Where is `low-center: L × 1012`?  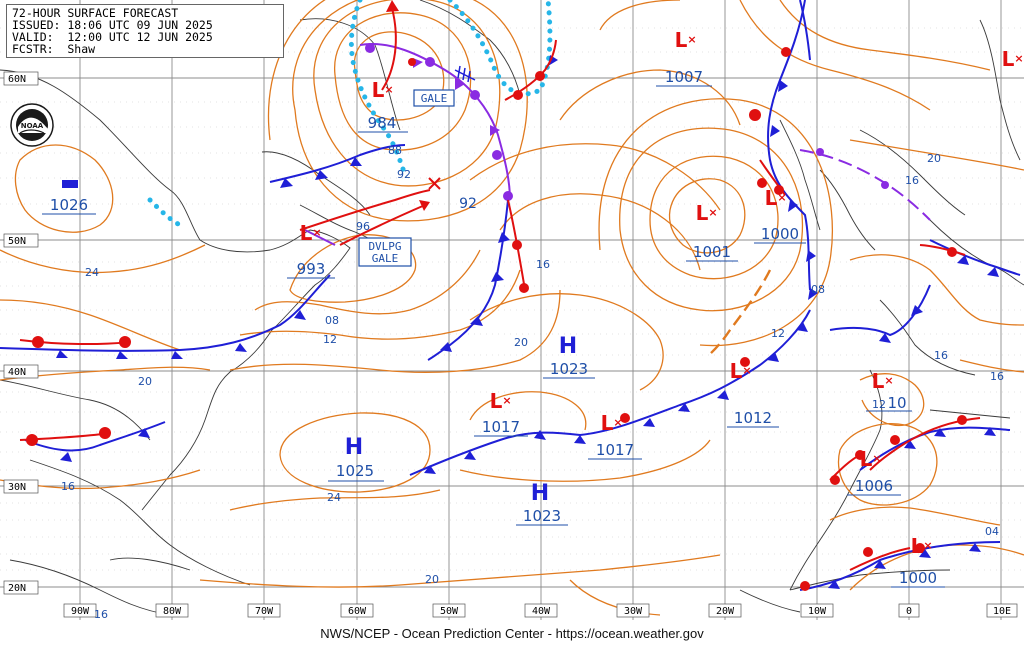
low-center: L × 1012 is located at coordinates (753, 393).